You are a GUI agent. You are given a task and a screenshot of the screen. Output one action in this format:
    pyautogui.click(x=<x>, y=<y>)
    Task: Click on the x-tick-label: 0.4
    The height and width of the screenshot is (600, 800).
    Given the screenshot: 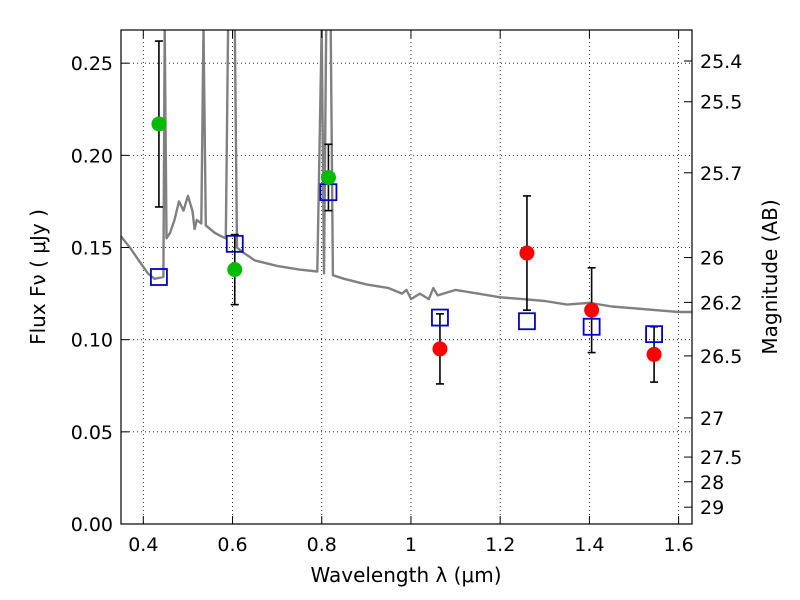 What is the action you would take?
    pyautogui.click(x=143, y=545)
    